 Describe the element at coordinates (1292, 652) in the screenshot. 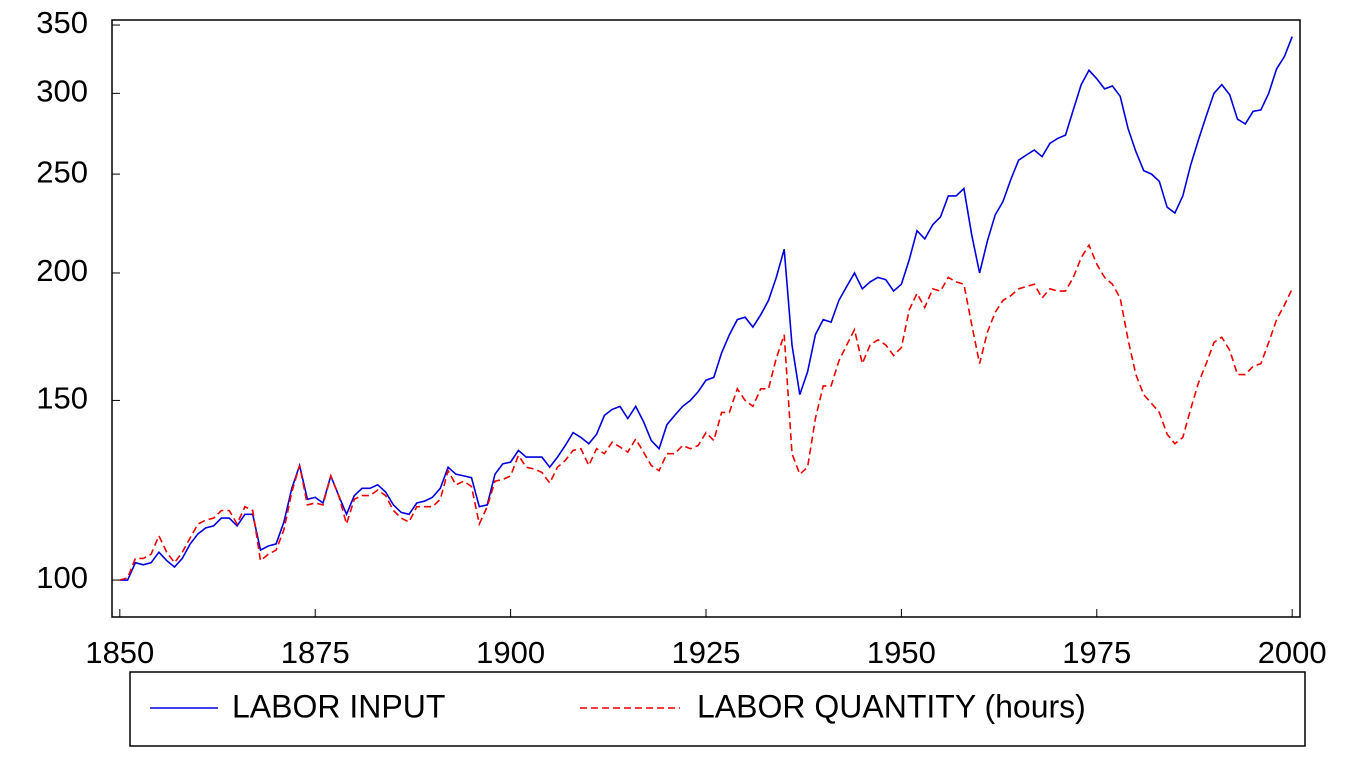

I see `x-tick-label: 2000` at that location.